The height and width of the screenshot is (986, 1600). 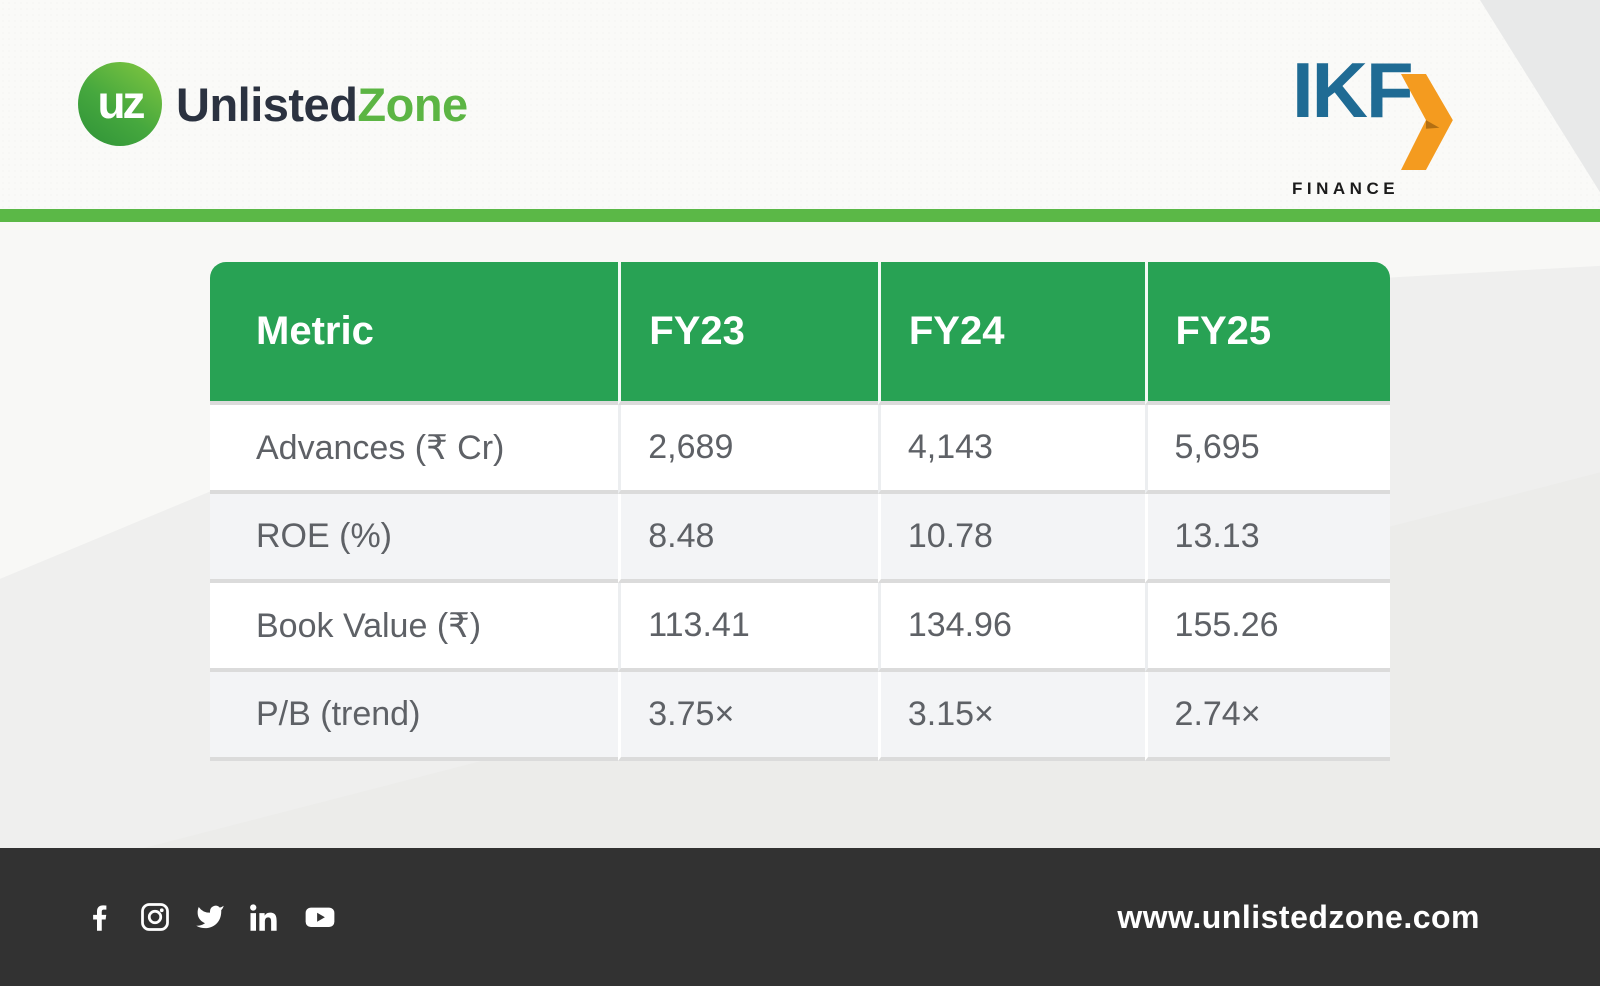 I want to click on metric-value: 113.41, so click(x=748, y=627).